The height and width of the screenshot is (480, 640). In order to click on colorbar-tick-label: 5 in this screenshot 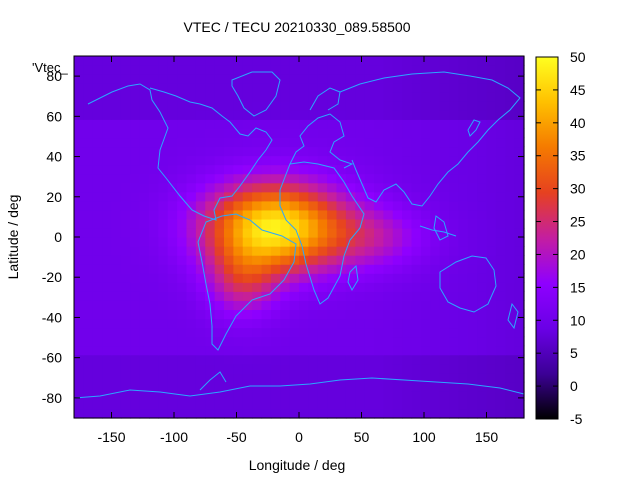, I will do `click(574, 353)`.